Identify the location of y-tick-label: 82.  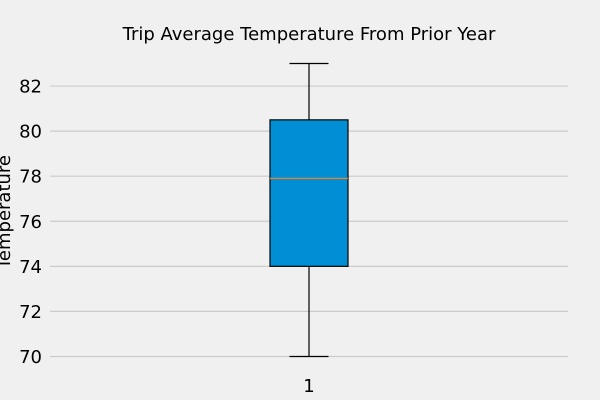
(30, 87).